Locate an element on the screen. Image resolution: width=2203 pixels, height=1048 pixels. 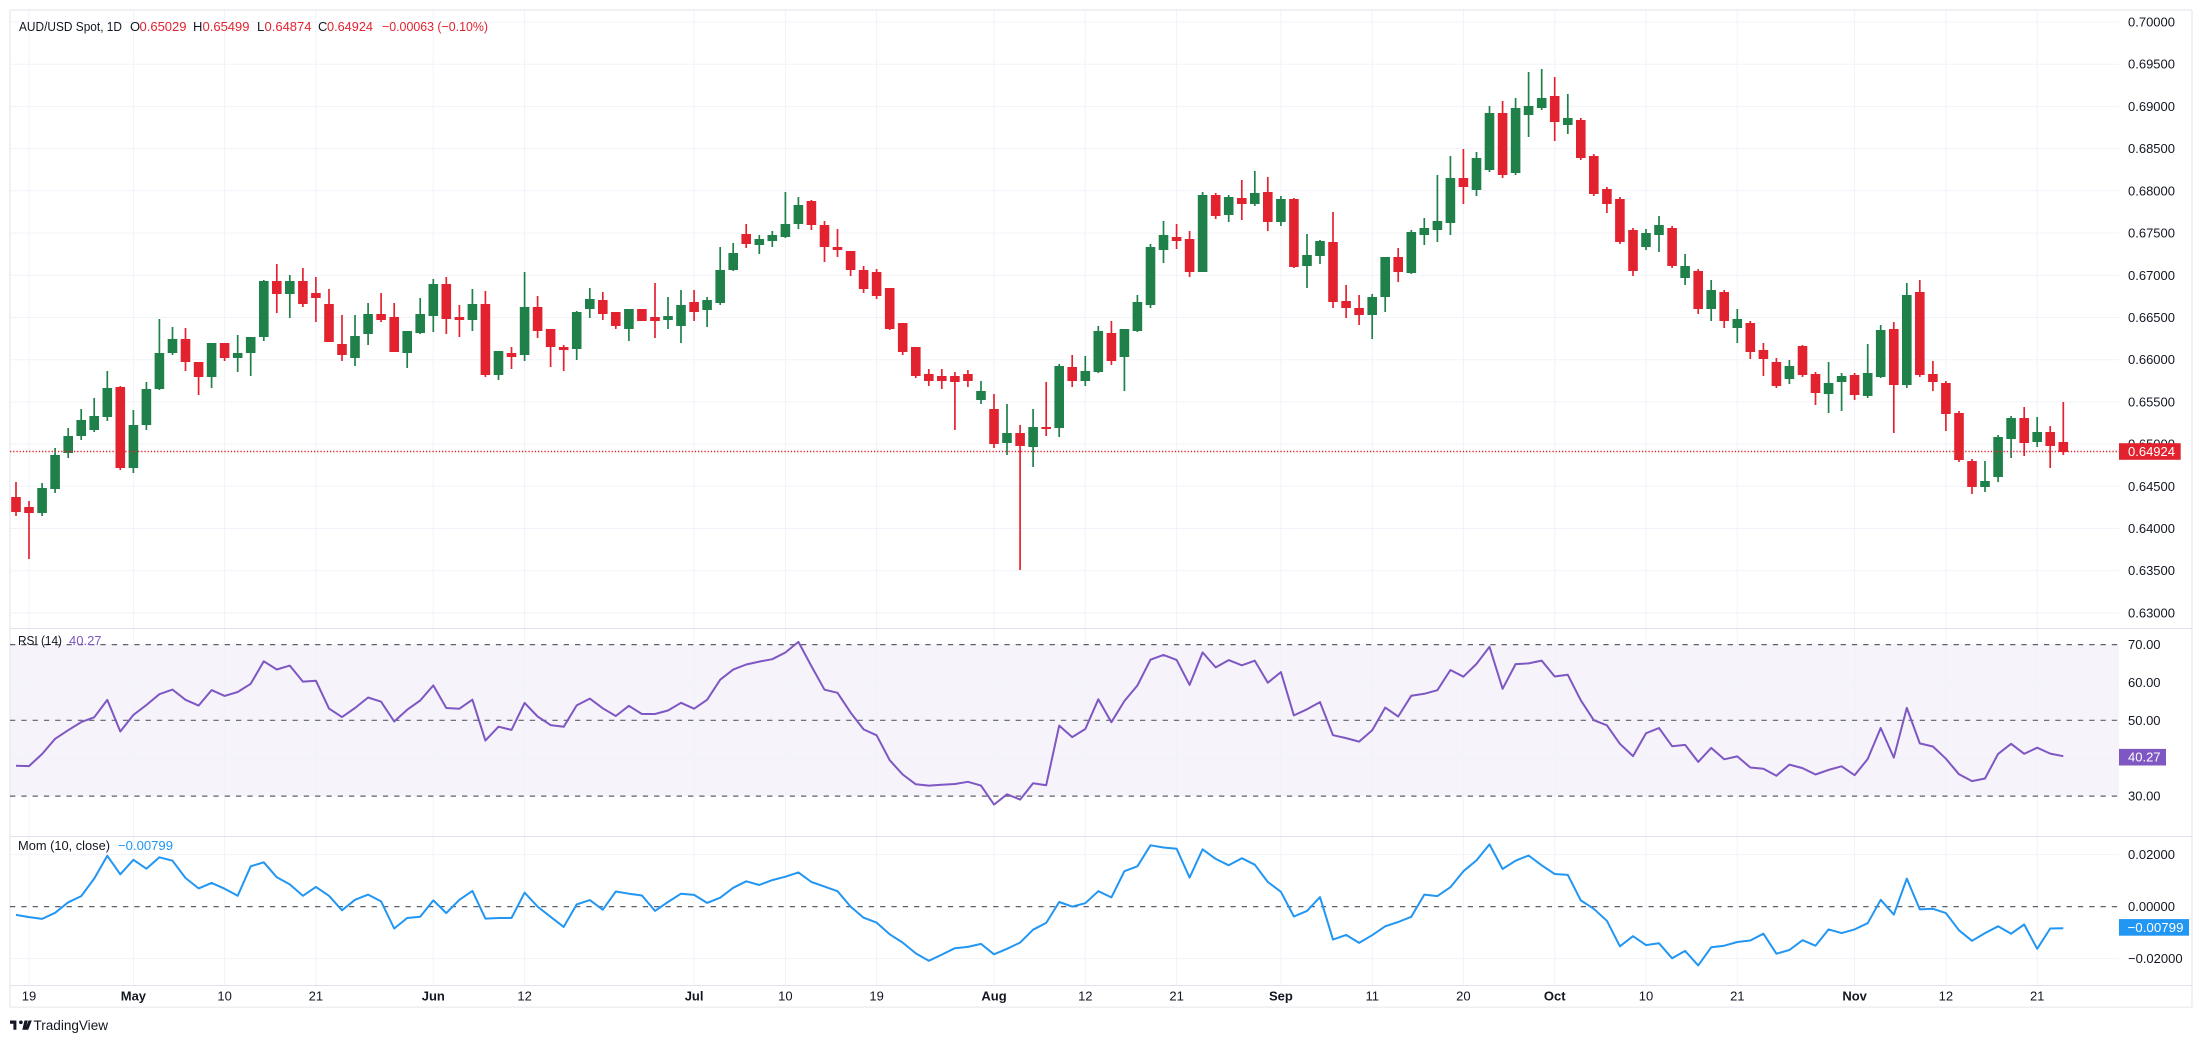
svg-text: −0.02000 is located at coordinates (2155, 958).